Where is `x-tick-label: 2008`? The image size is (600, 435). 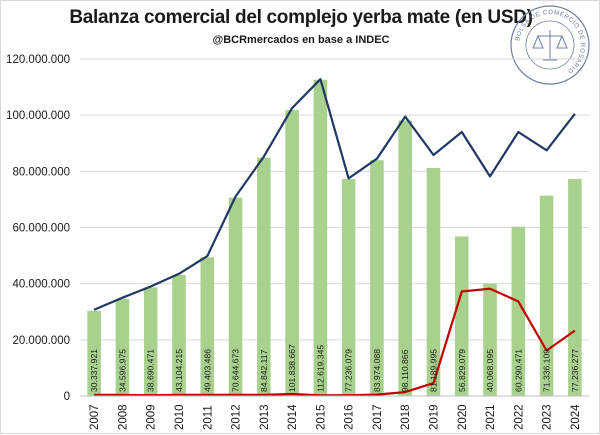
x-tick-label: 2008 is located at coordinates (123, 417).